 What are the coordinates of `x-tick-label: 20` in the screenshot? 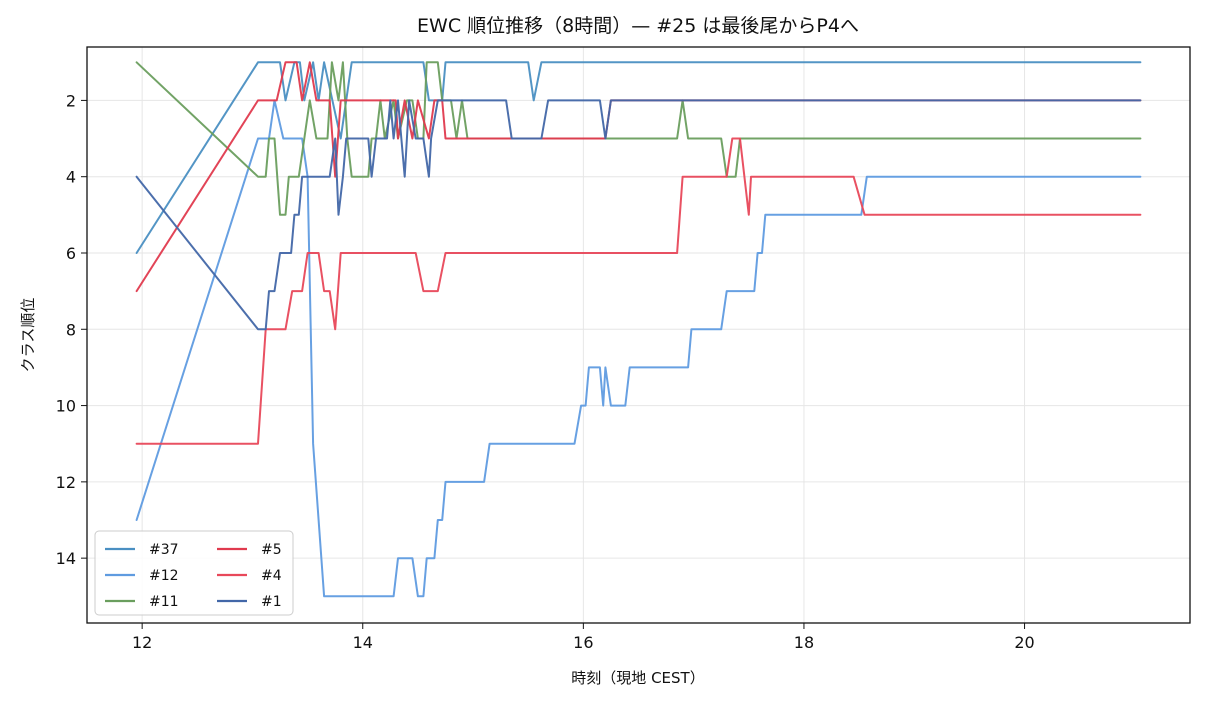 It's located at (1024, 642).